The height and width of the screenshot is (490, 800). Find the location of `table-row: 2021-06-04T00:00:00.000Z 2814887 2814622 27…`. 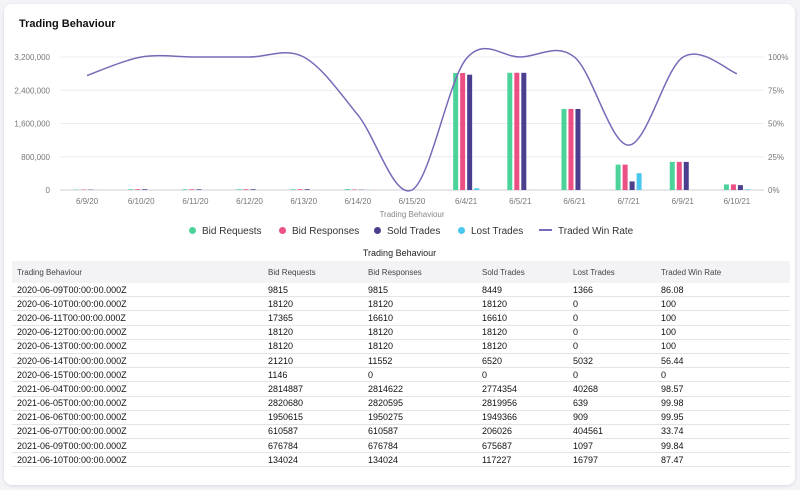

table-row: 2021-06-04T00:00:00.000Z 2814887 2814622 27… is located at coordinates (401, 389).